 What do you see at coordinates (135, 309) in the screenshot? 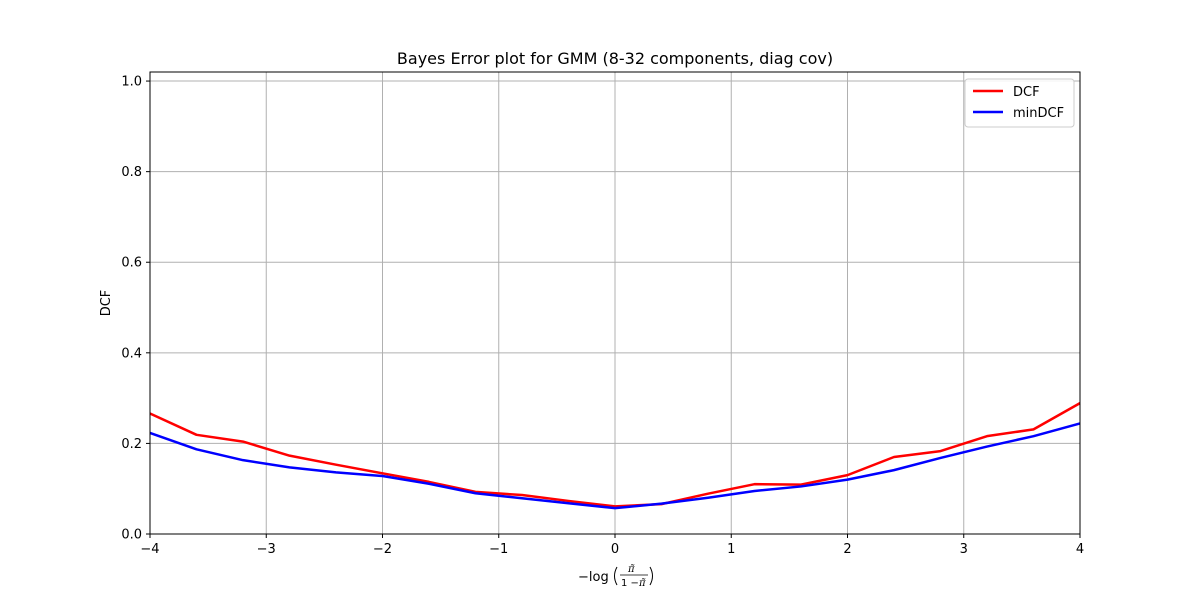
I see `y-axis: 0.0 0.2 0.4 0.6 0.8 1.0` at bounding box center [135, 309].